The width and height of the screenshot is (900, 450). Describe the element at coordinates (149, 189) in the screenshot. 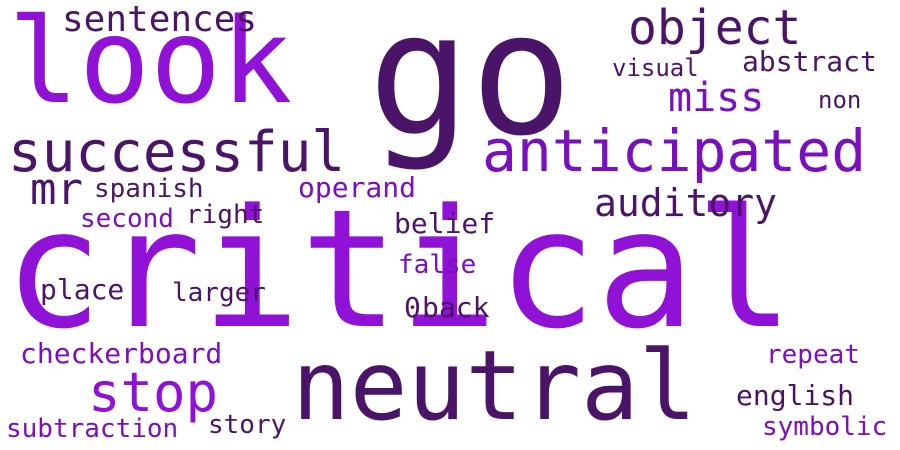

I see `word-spanish: spanish` at that location.